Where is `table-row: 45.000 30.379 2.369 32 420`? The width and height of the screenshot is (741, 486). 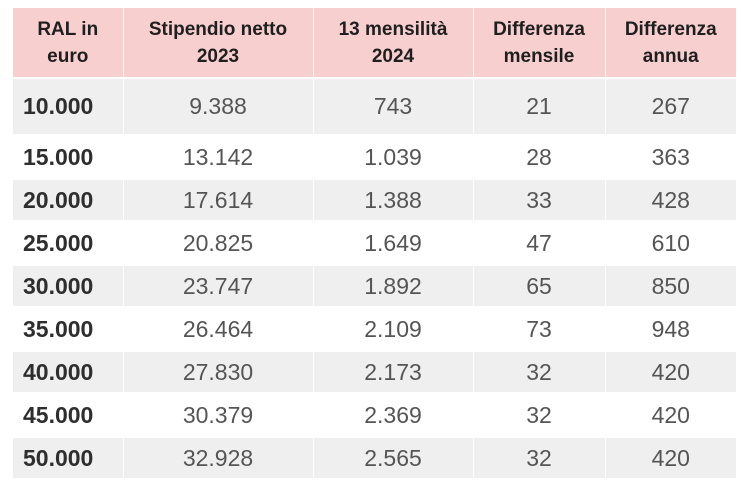 table-row: 45.000 30.379 2.369 32 420 is located at coordinates (374, 415).